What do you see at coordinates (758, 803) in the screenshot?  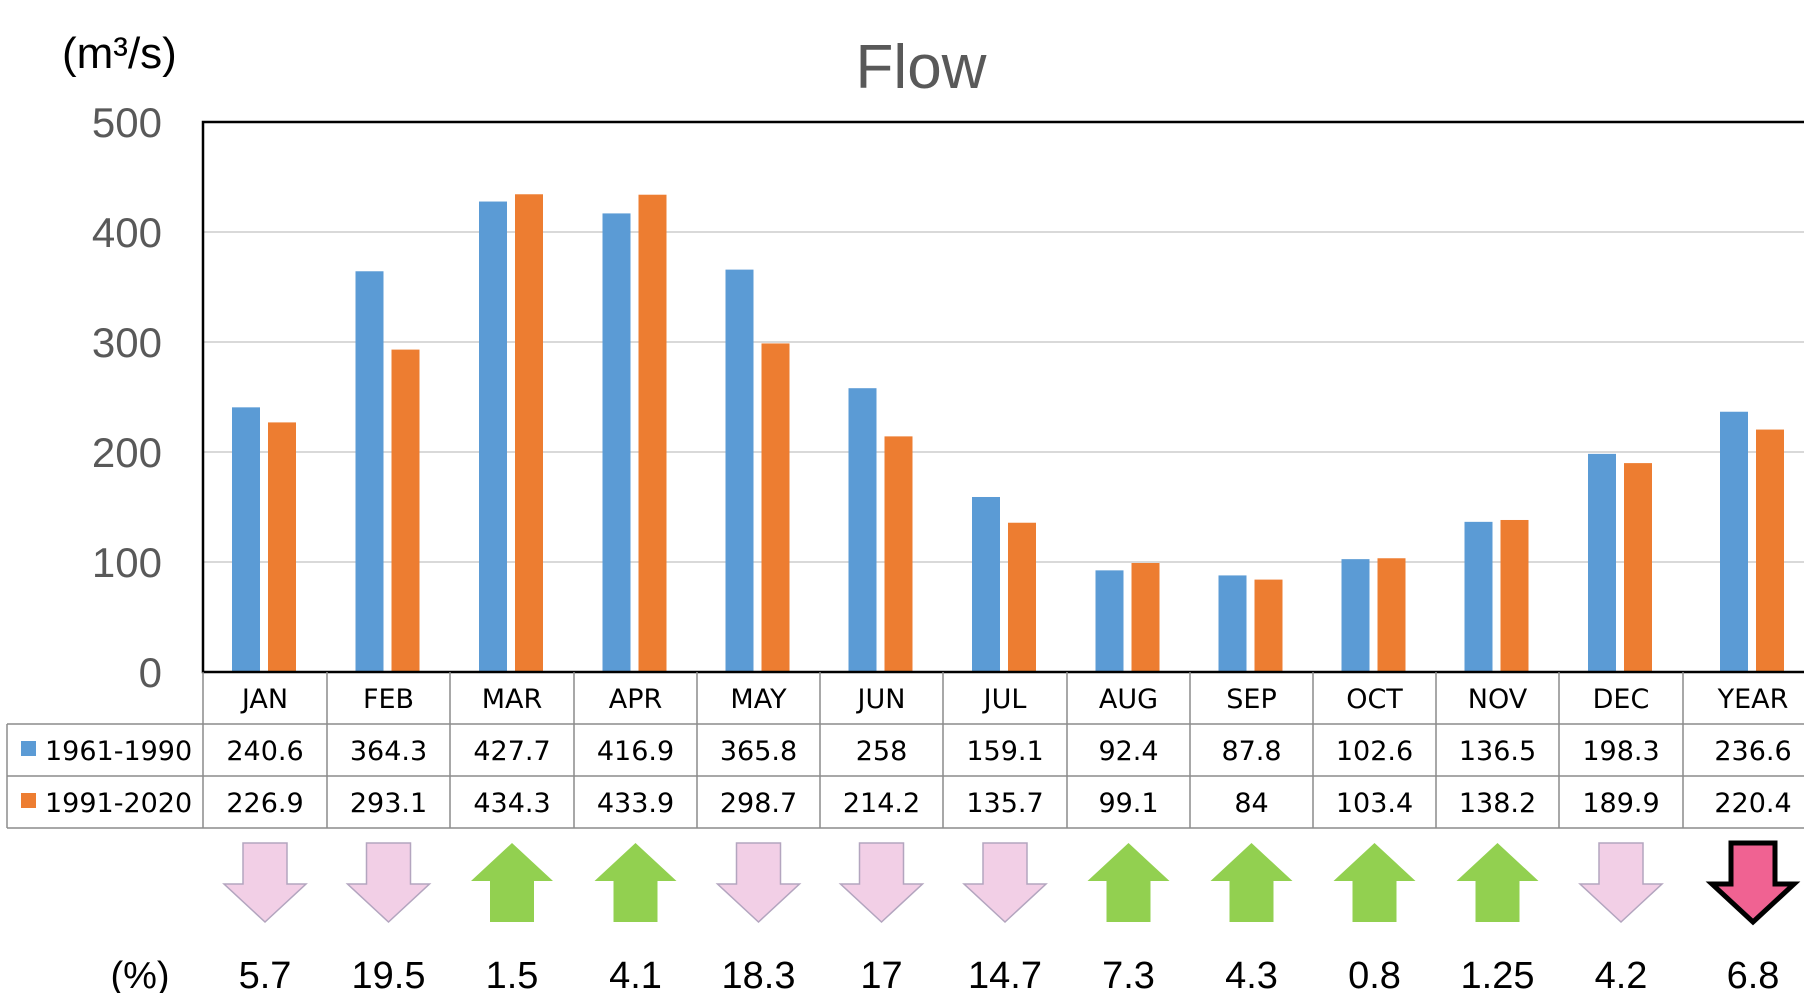 I see `data-label: 298.7` at bounding box center [758, 803].